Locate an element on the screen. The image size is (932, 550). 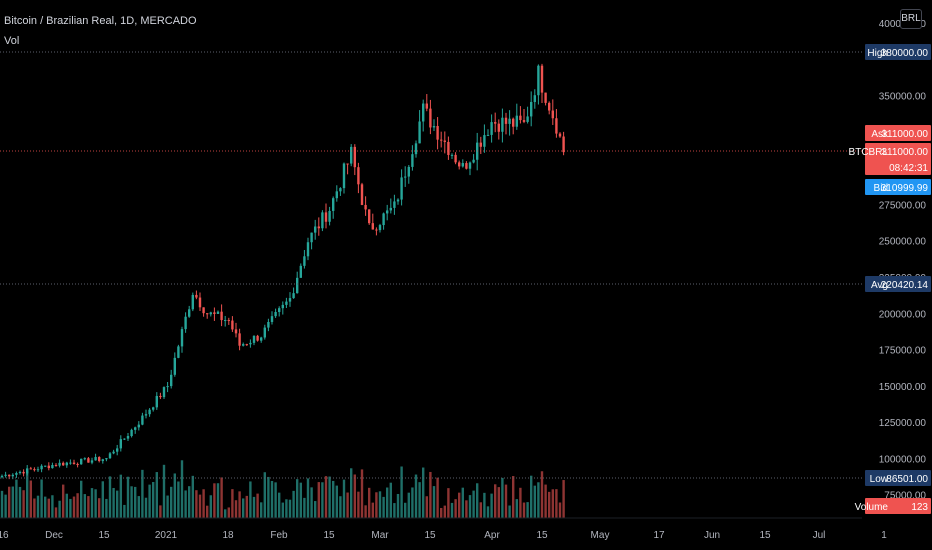
price-tick-label: 150000.00 is located at coordinates (903, 387).